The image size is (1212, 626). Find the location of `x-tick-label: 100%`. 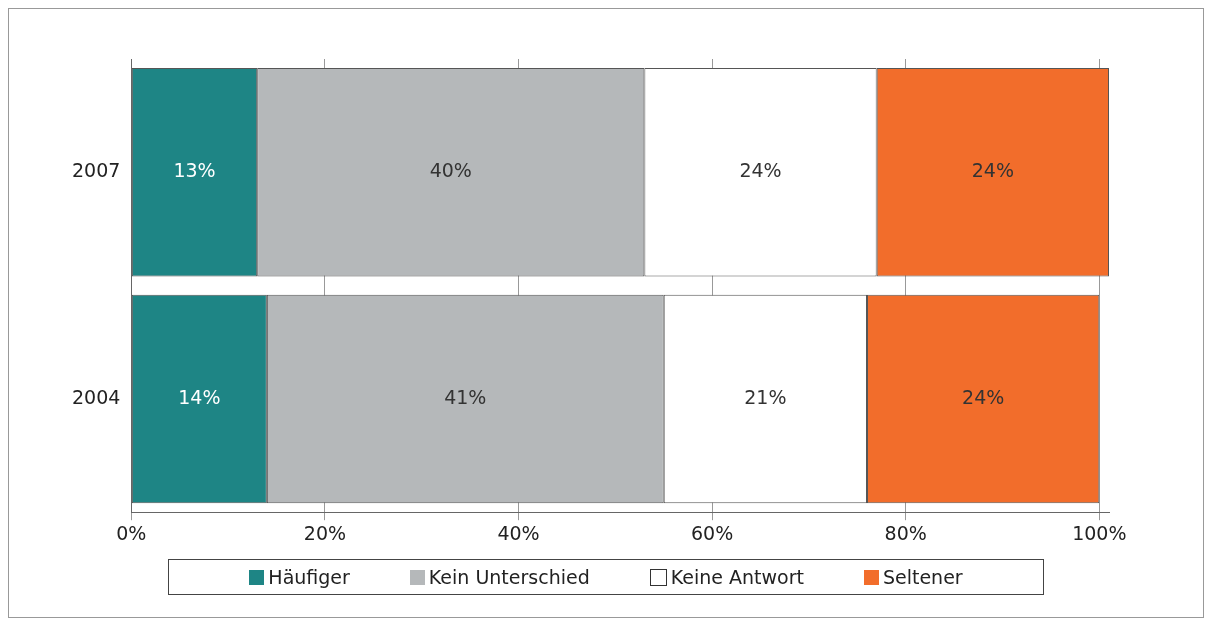

x-tick-label: 100% is located at coordinates (1099, 532).